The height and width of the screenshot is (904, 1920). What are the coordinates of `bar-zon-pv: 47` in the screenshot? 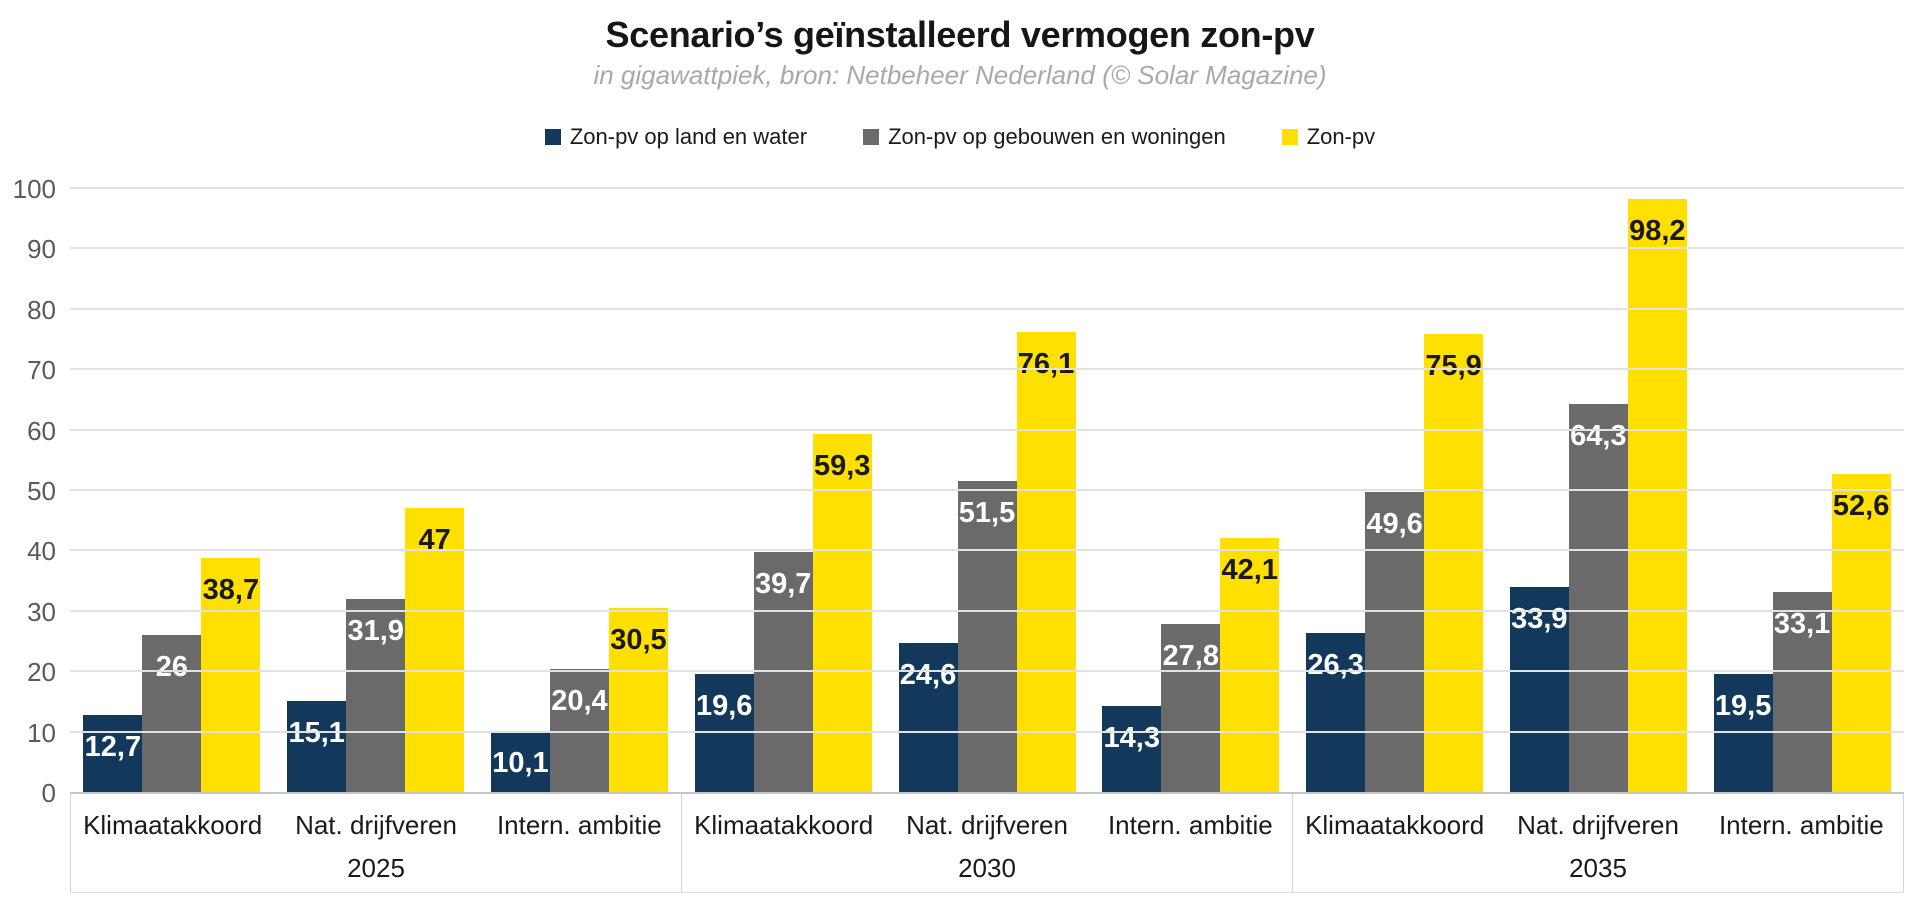 It's located at (435, 650).